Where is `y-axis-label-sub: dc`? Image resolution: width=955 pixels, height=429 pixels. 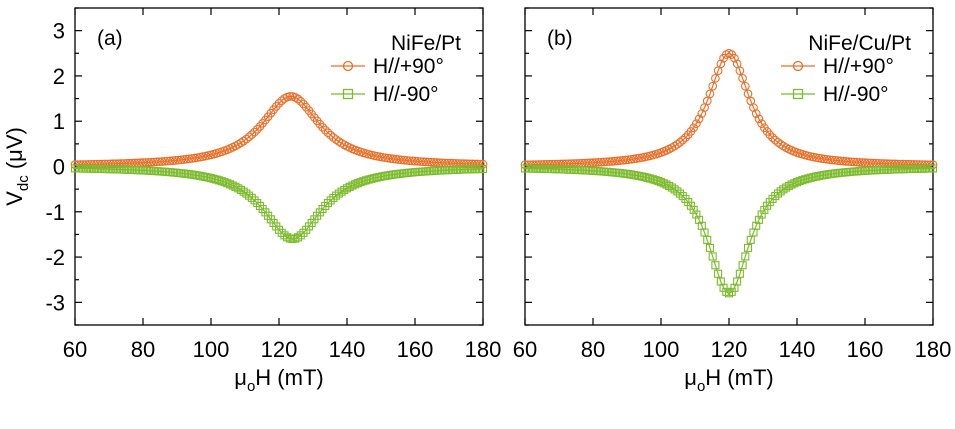 y-axis-label-sub: dc is located at coordinates (23, 183).